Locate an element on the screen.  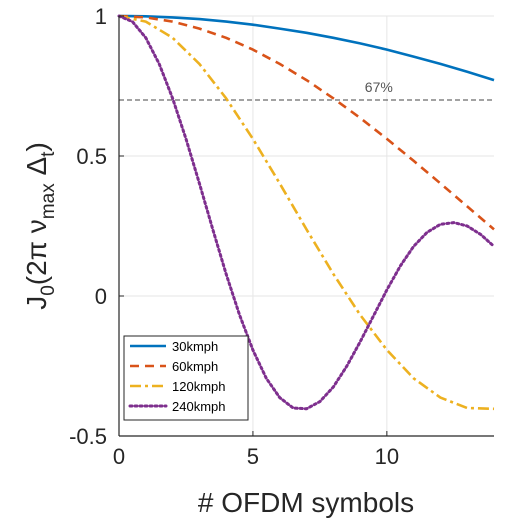
y-axis-title: J0(2π νmax Δt) is located at coordinates (40, 226).